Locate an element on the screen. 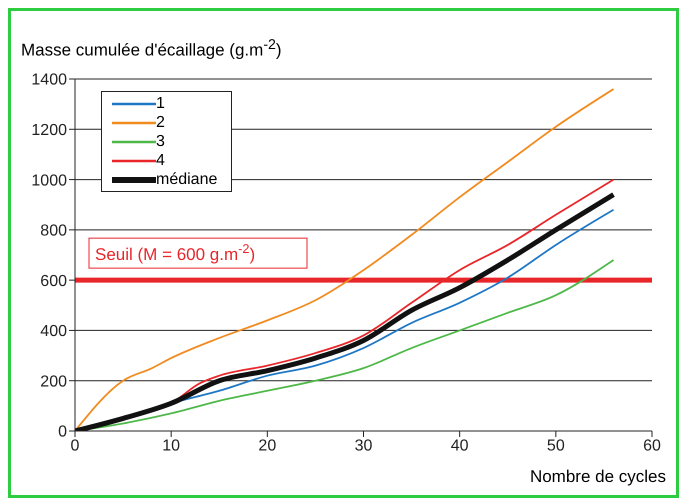 This screenshot has height=502, width=685. x-tick-label: 60 is located at coordinates (652, 445).